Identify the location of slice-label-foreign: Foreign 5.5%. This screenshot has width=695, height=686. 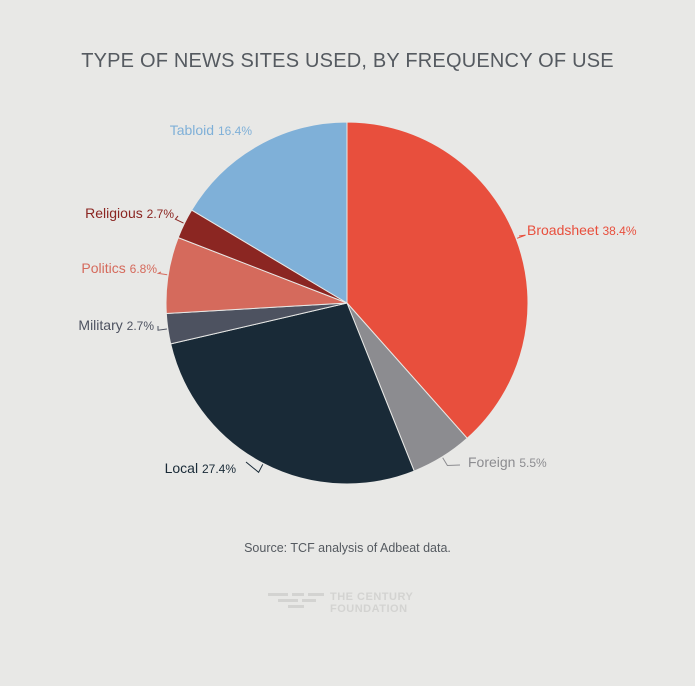
(507, 462).